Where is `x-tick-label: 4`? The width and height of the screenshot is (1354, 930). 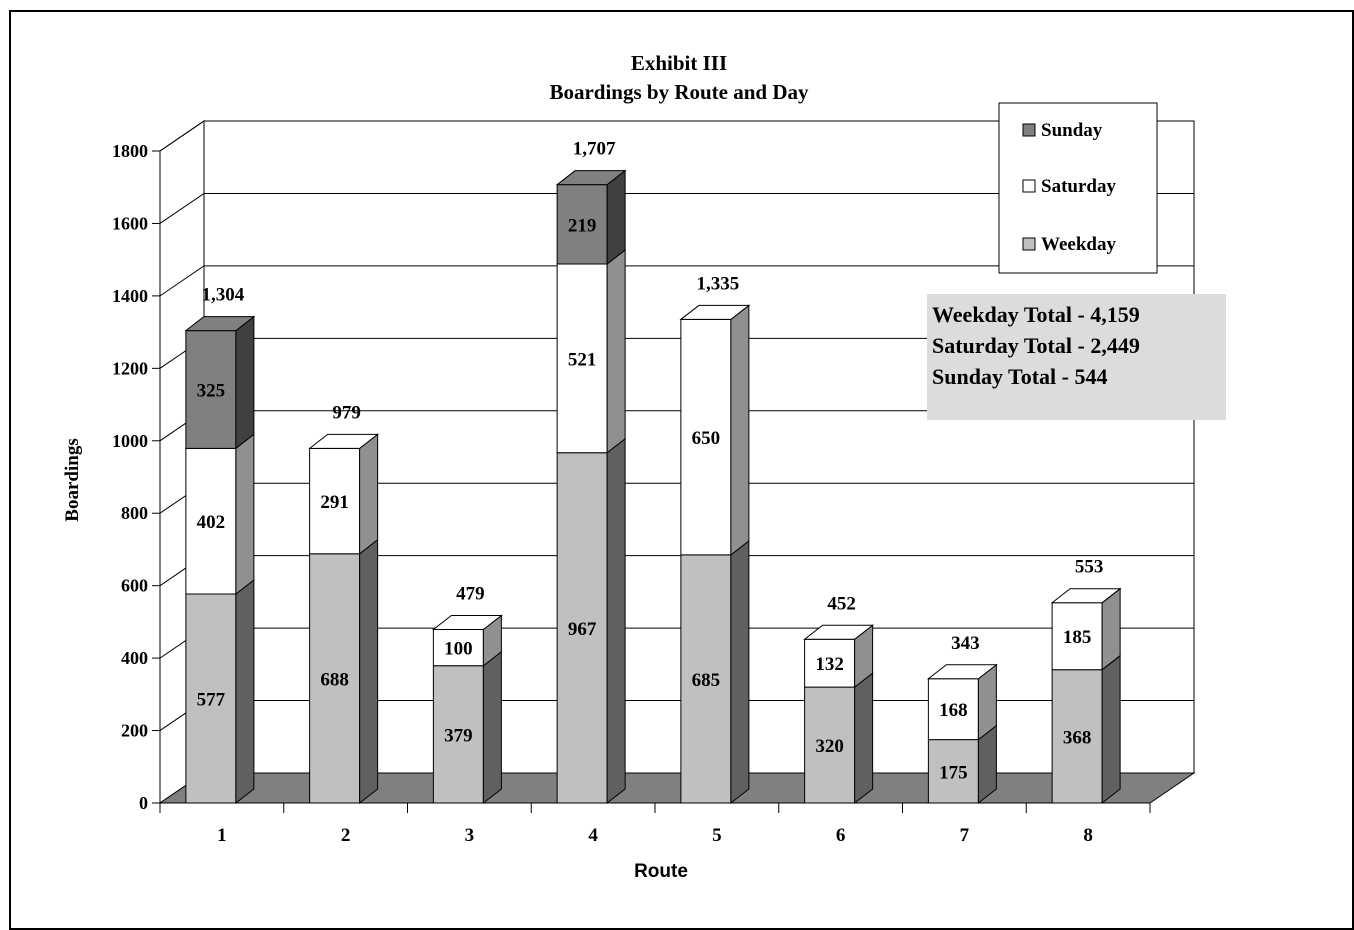 x-tick-label: 4 is located at coordinates (593, 835).